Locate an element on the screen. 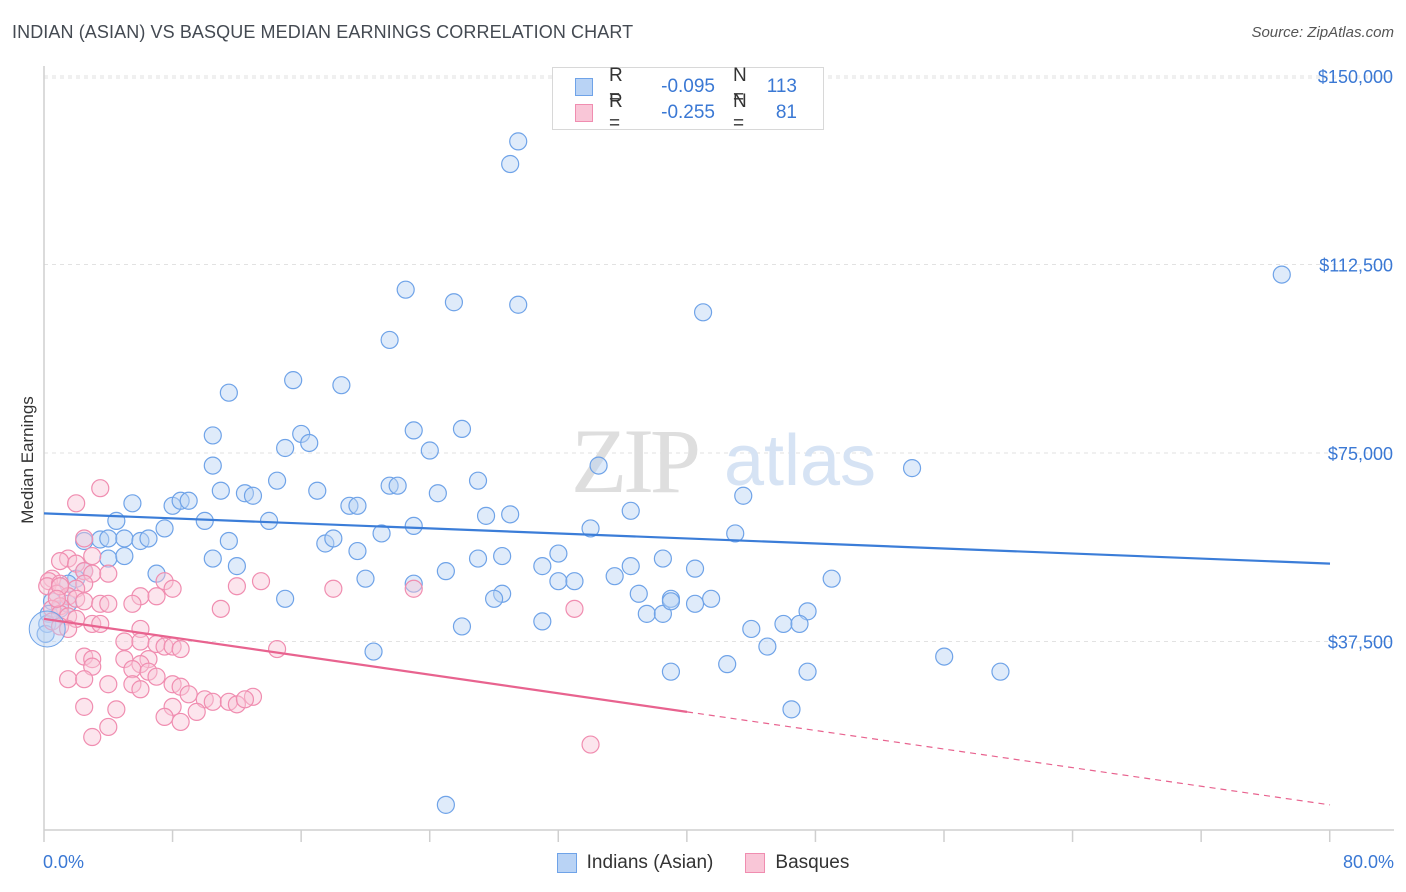 Image resolution: width=1406 pixels, height=892 pixels. y-tick-label: $150,000 is located at coordinates (1355, 77).